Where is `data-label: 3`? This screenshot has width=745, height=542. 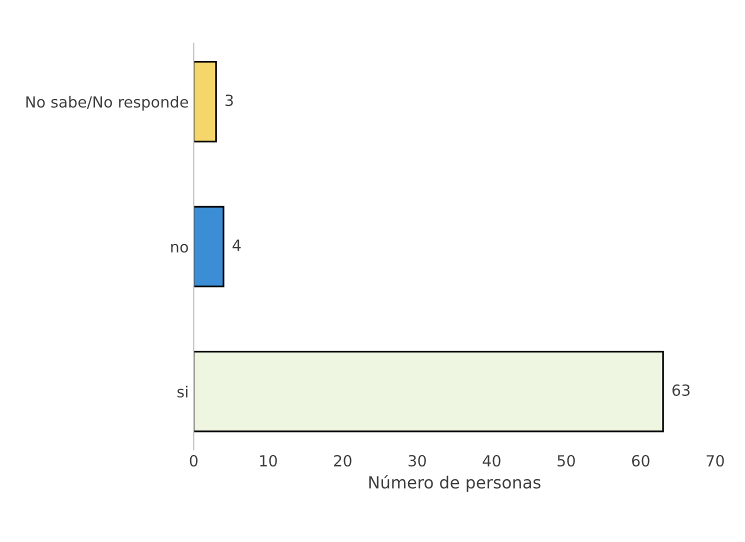 data-label: 3 is located at coordinates (229, 100).